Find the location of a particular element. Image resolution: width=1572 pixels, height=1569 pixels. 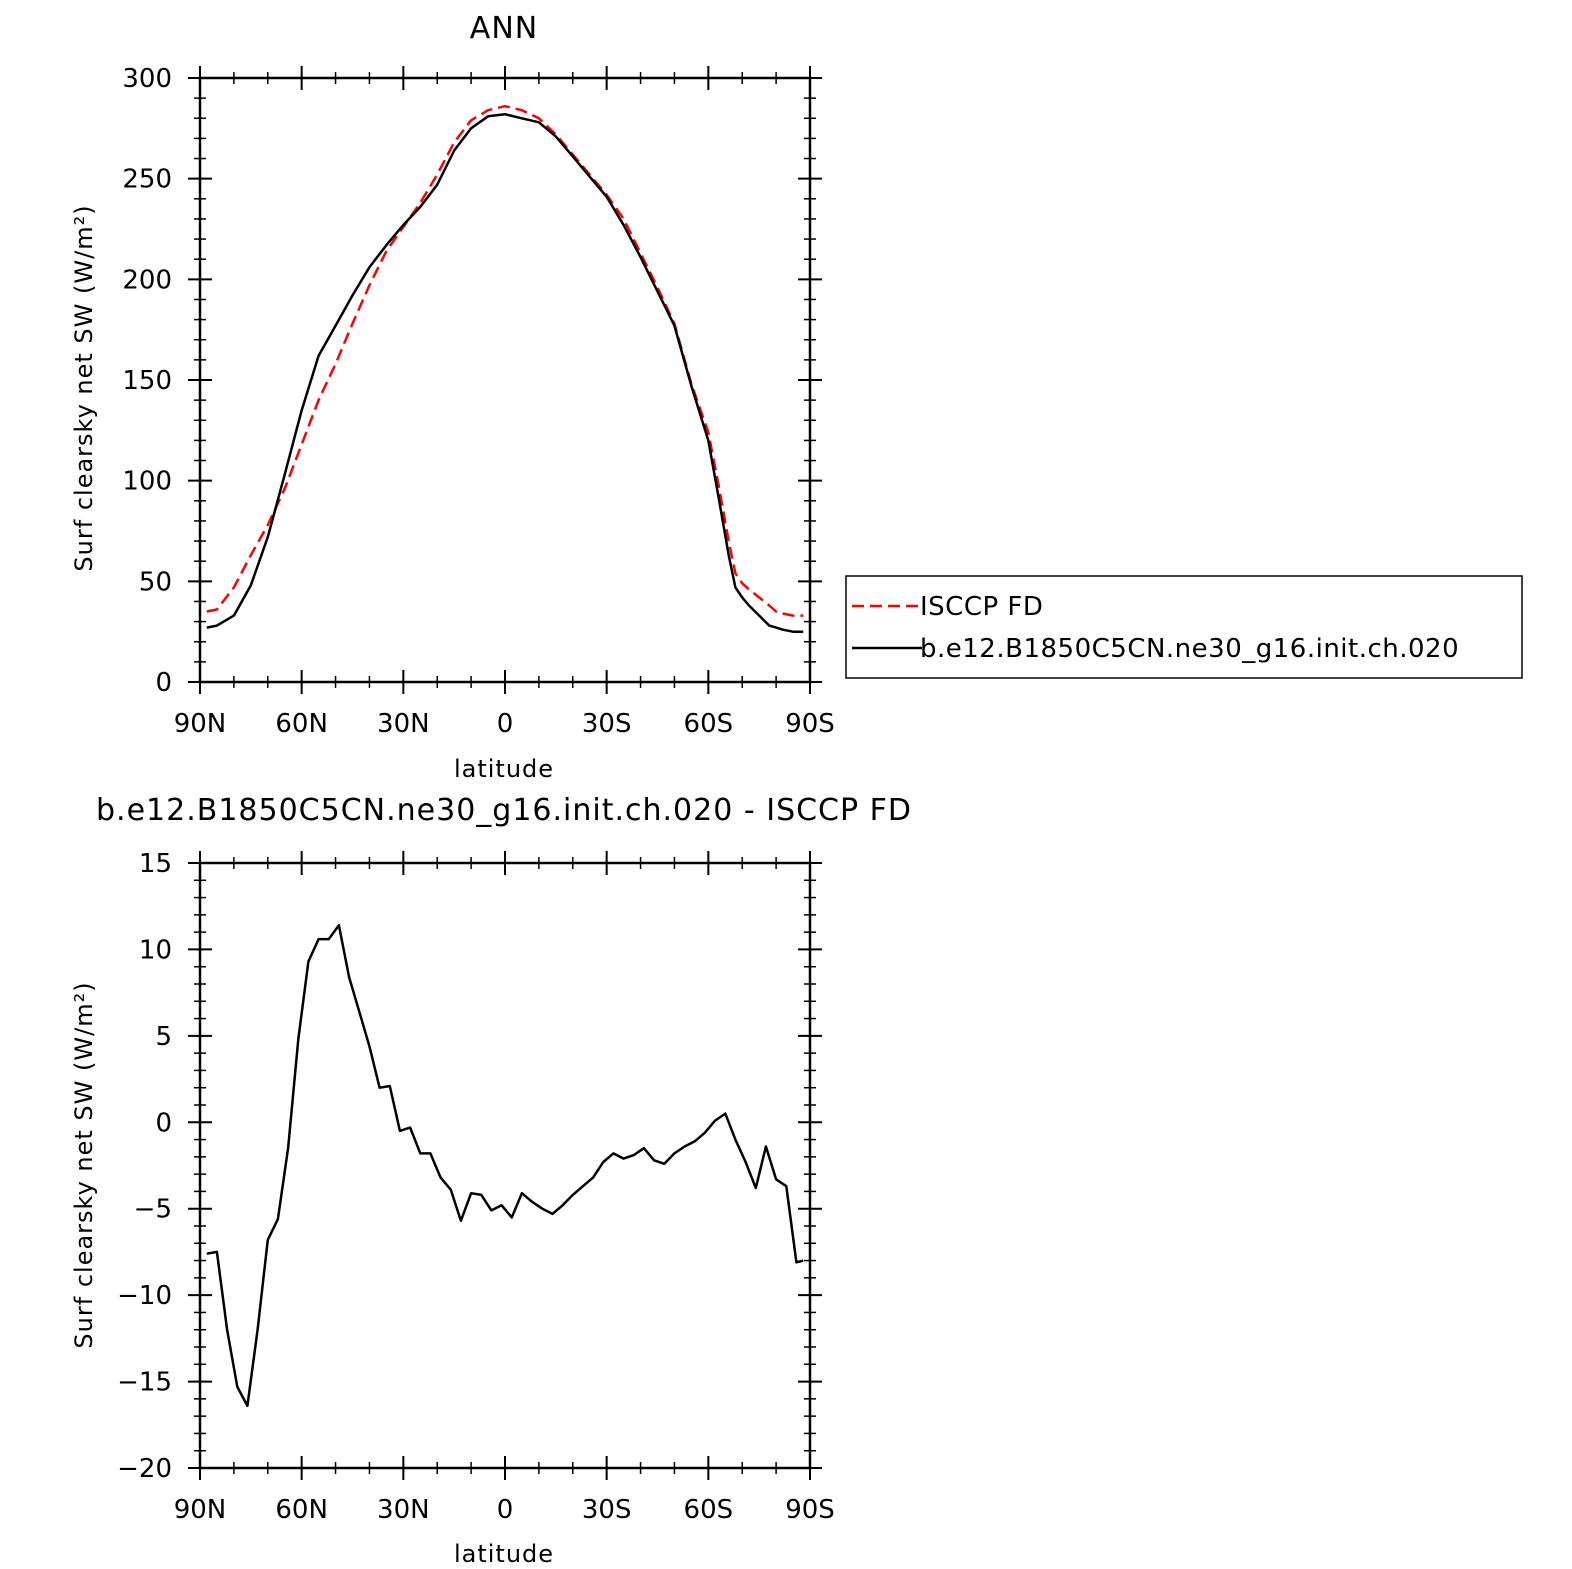

top-y-tick-label: 150 is located at coordinates (147, 381).